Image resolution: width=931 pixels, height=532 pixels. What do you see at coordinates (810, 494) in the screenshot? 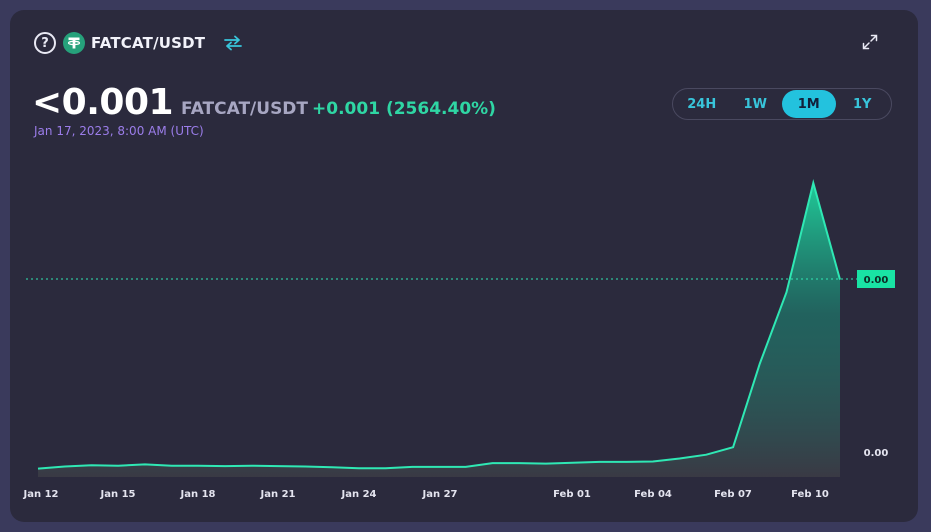
I see `x-tick-label: Feb 10` at bounding box center [810, 494].